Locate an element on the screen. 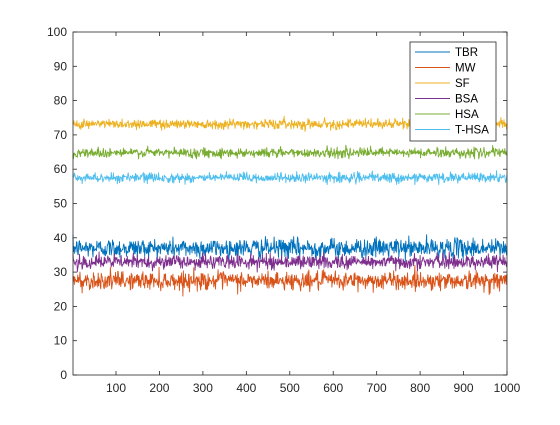  y-tick-label: 80 is located at coordinates (61, 101).